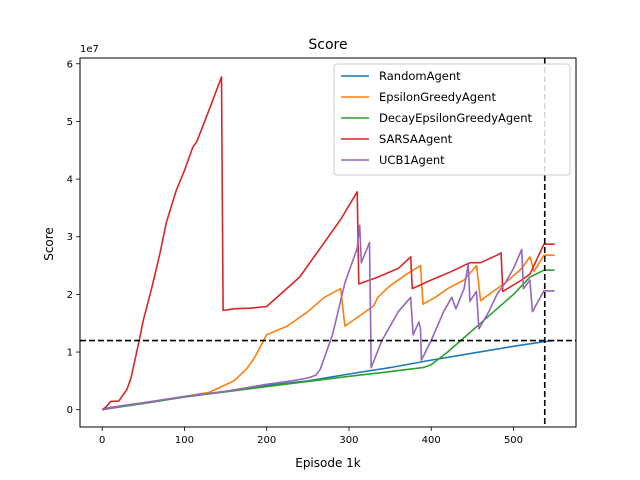  Describe the element at coordinates (184, 440) in the screenshot. I see `x-tick-label: 100` at that location.